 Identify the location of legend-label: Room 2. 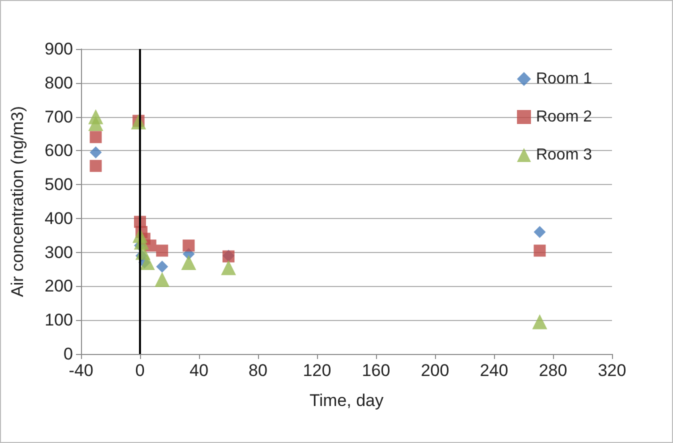
(564, 117).